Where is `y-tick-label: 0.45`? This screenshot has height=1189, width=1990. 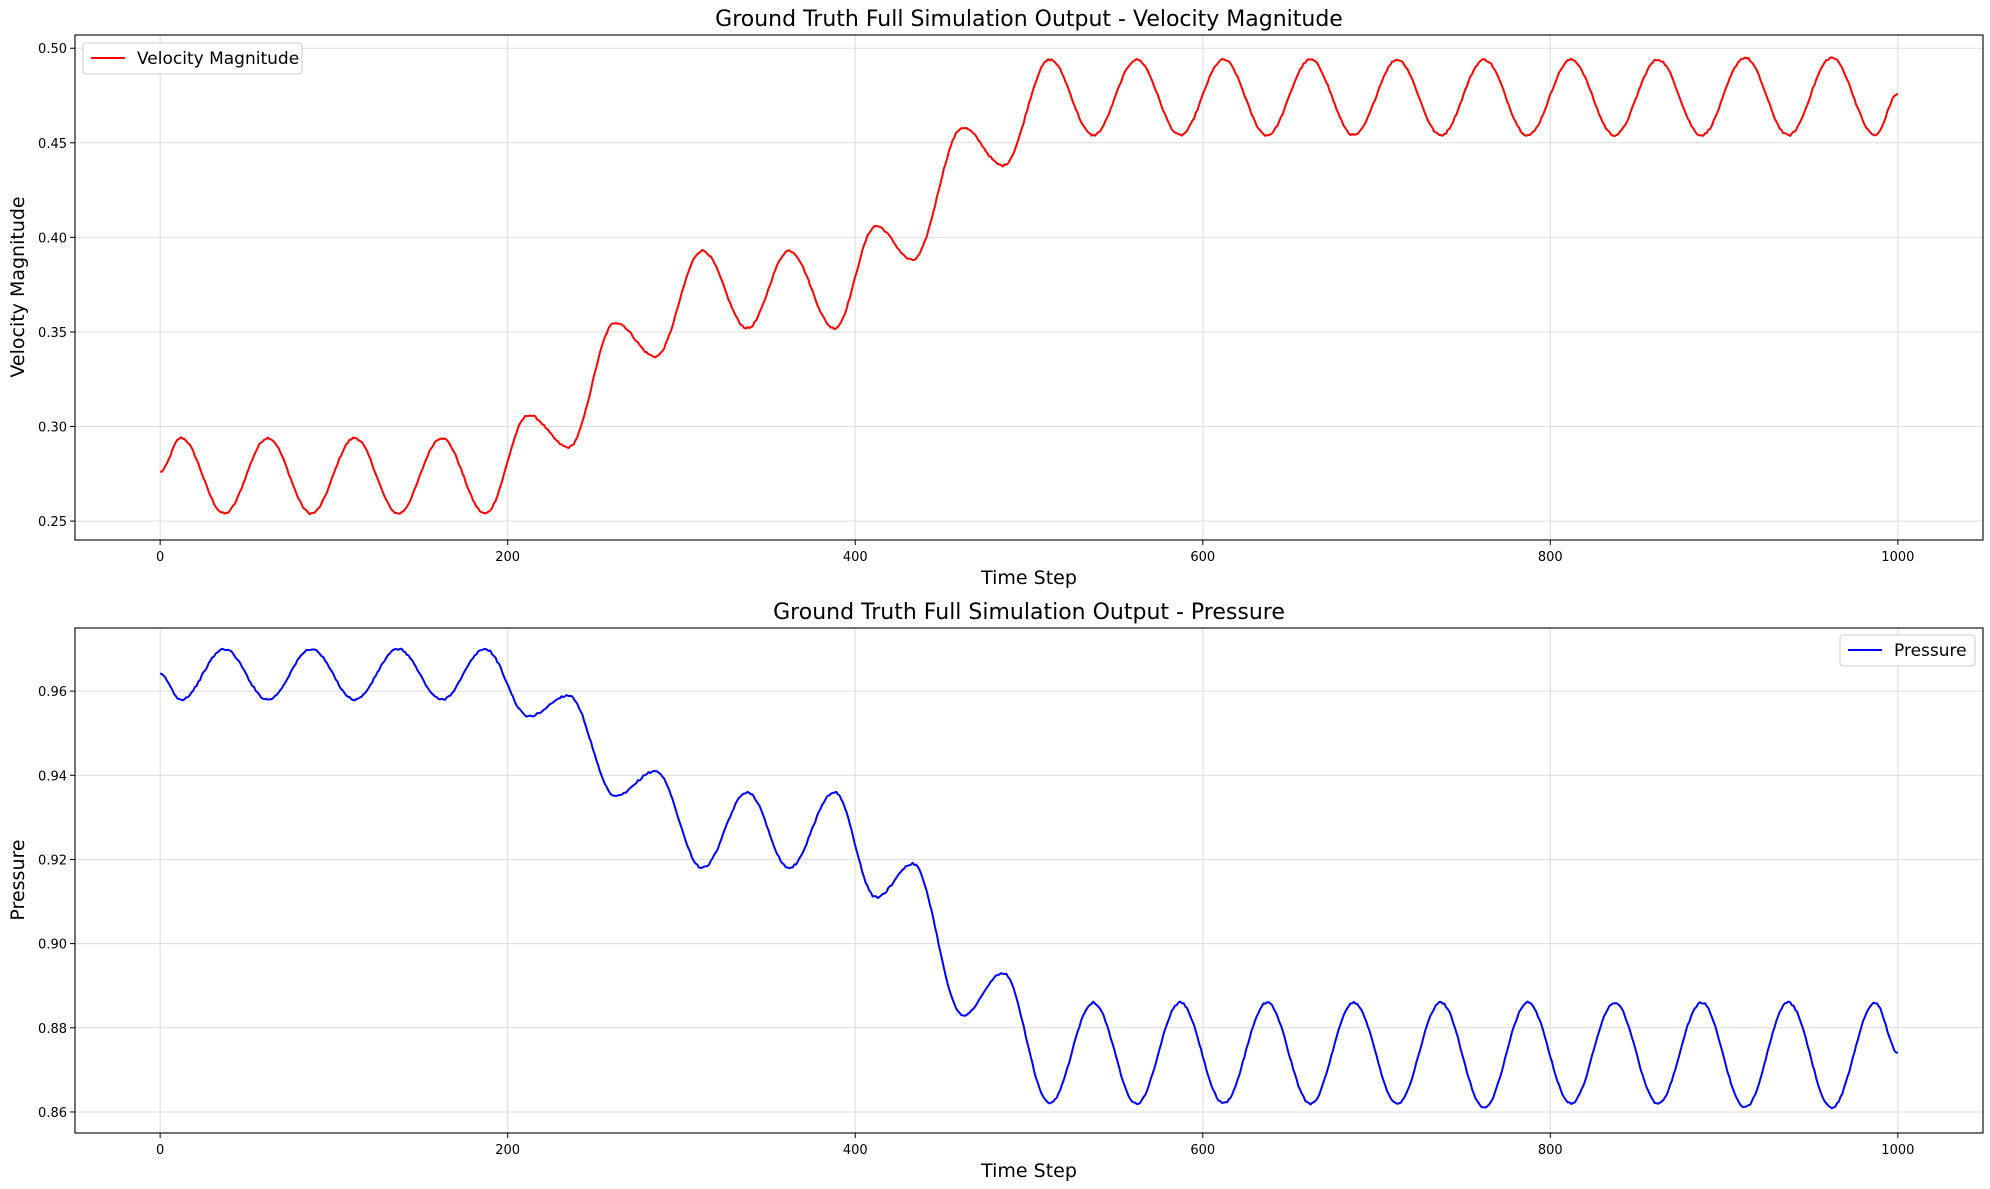
y-tick-label: 0.45 is located at coordinates (52, 144).